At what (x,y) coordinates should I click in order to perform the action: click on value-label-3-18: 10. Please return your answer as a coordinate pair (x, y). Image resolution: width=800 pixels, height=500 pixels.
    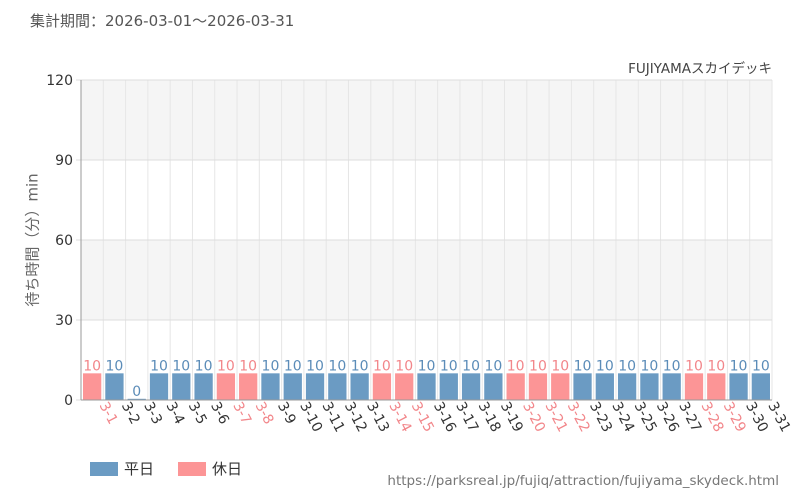
    Looking at the image, I should click on (471, 366).